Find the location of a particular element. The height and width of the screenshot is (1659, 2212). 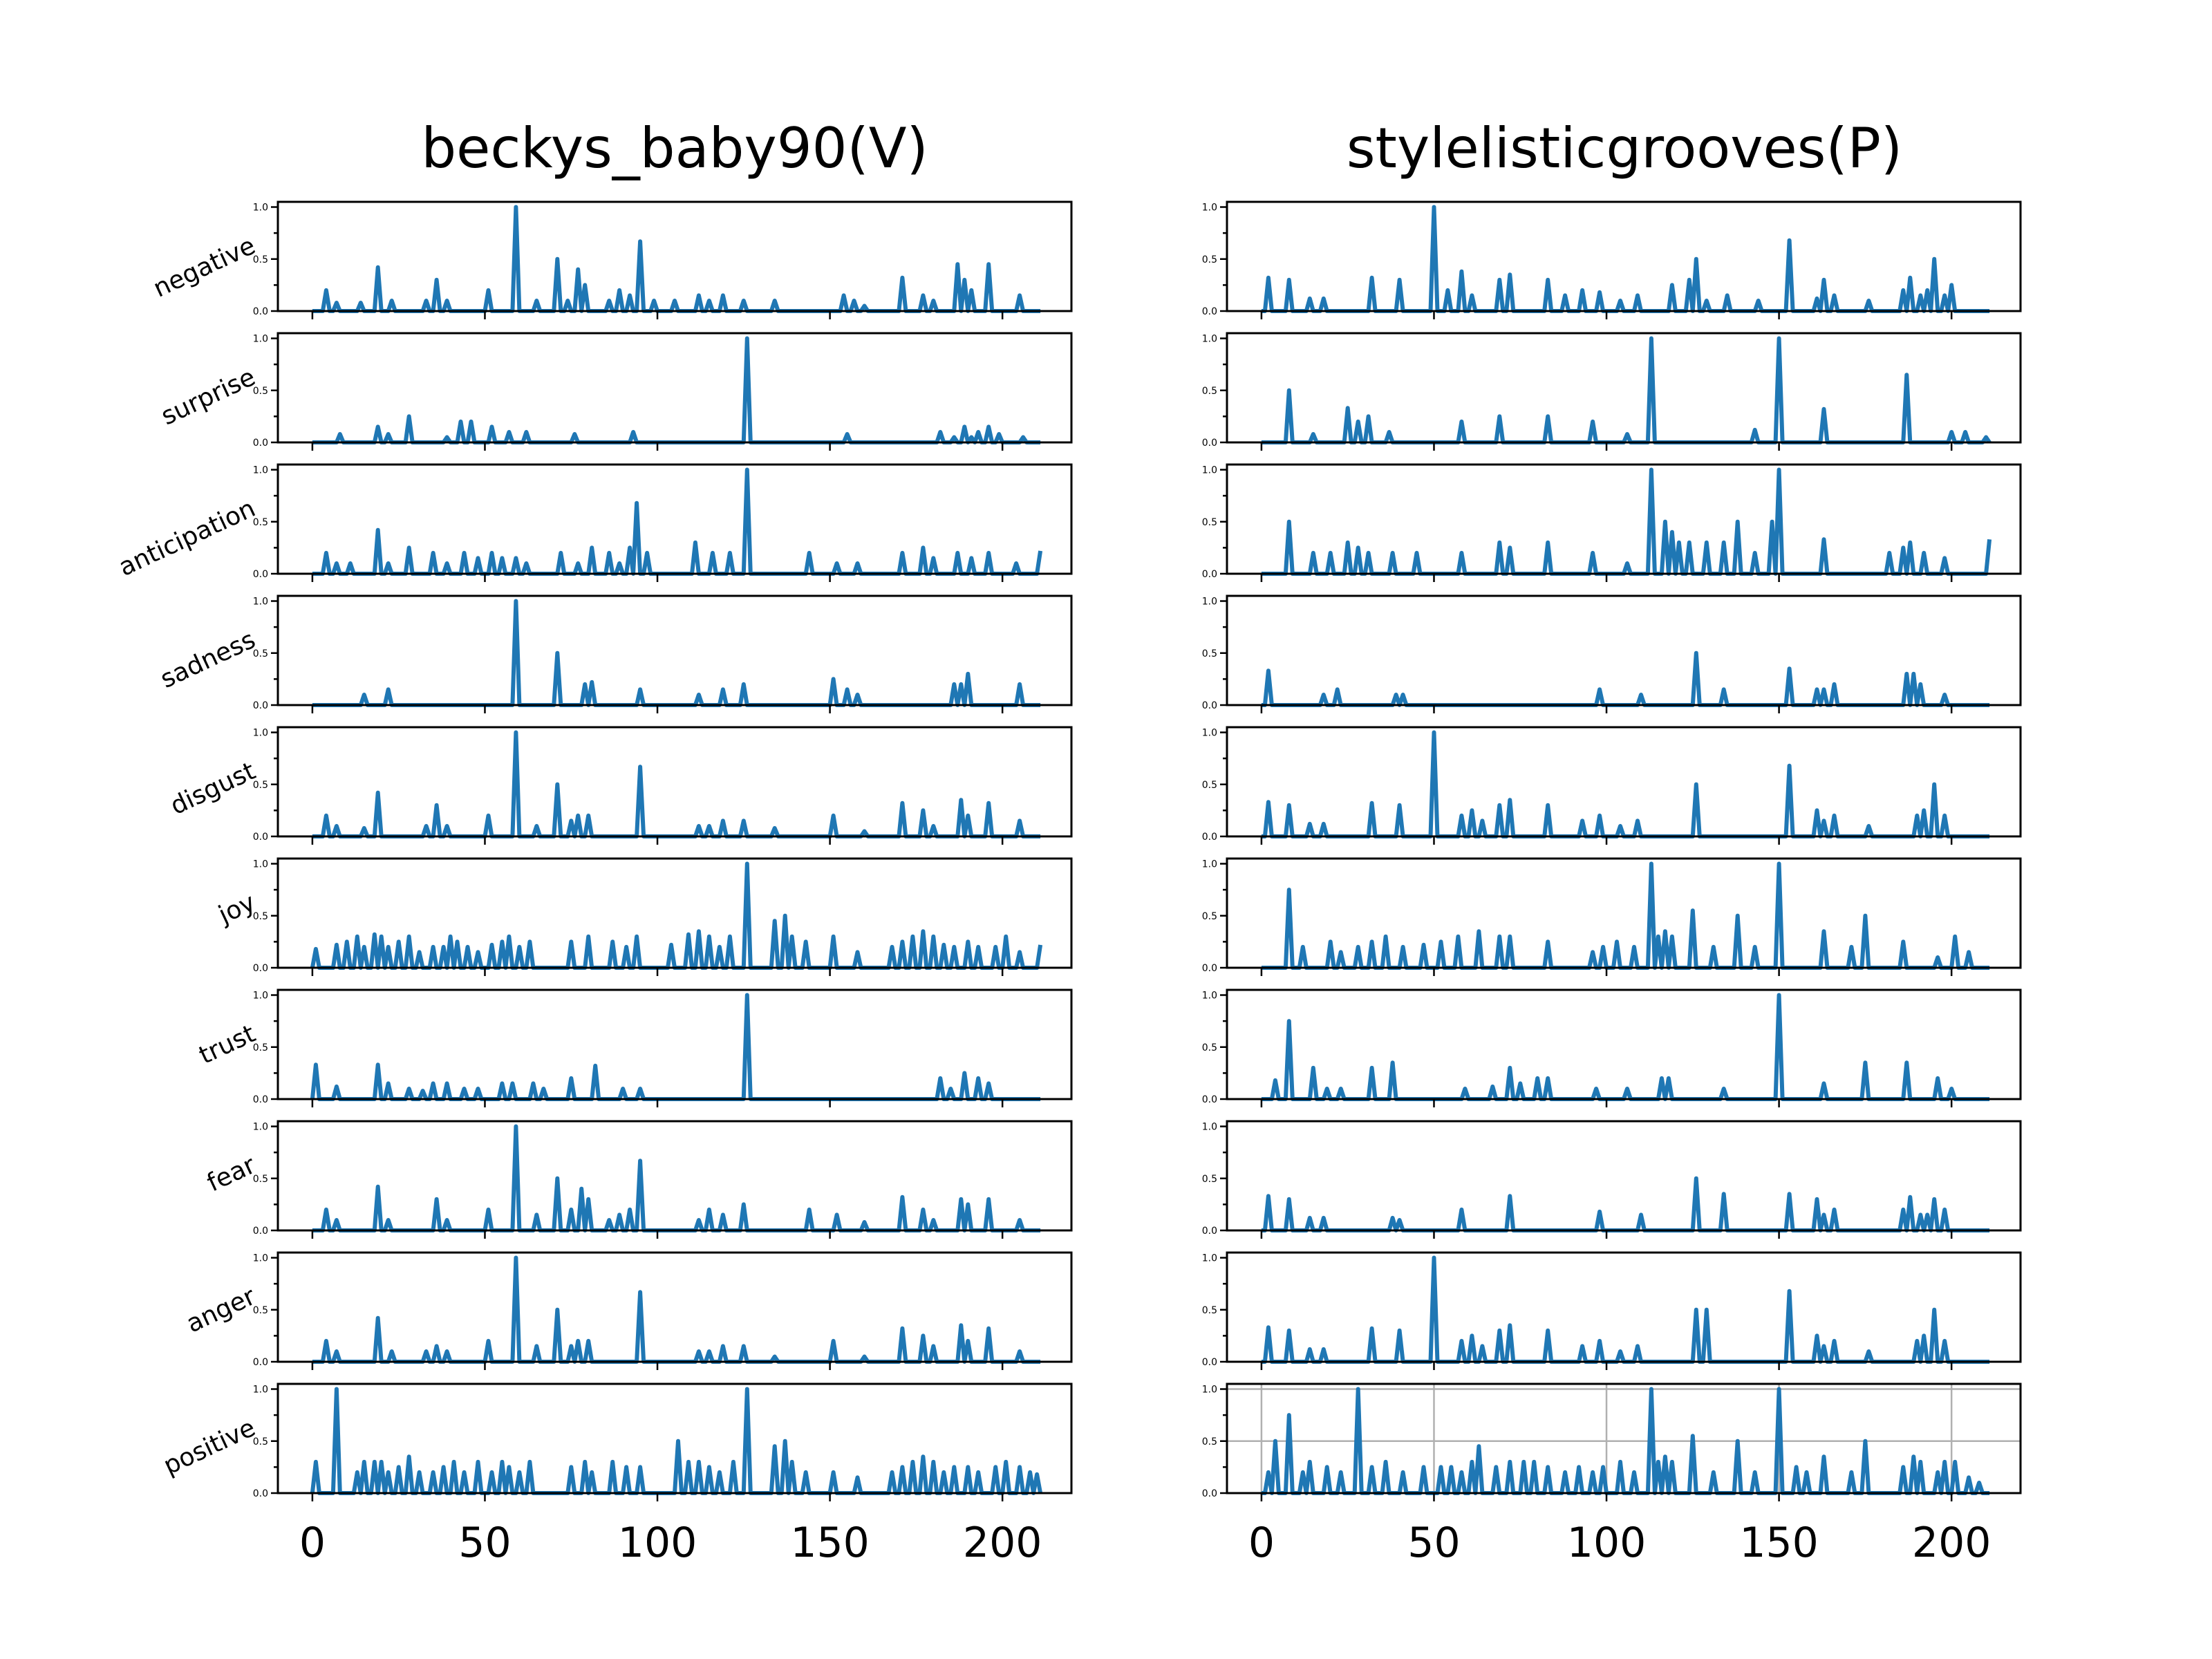

subplot-negative-right: 0.0 0.5 1.0 is located at coordinates (1612, 259).